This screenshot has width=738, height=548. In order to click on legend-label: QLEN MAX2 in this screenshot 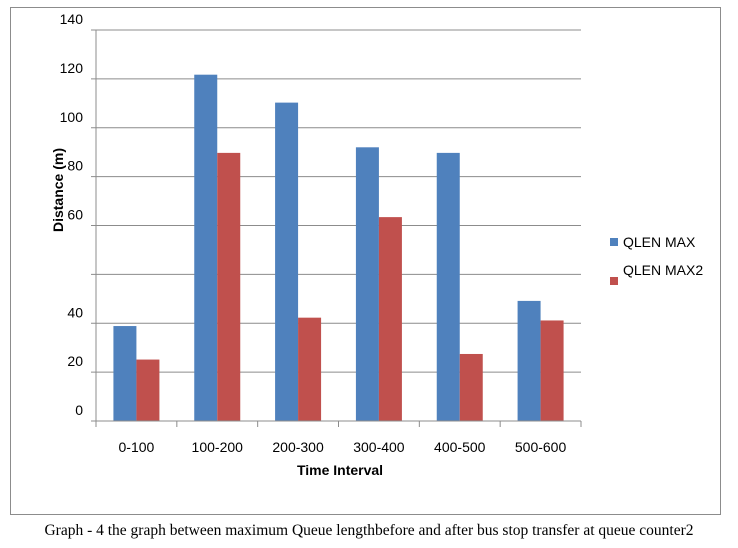, I will do `click(663, 270)`.